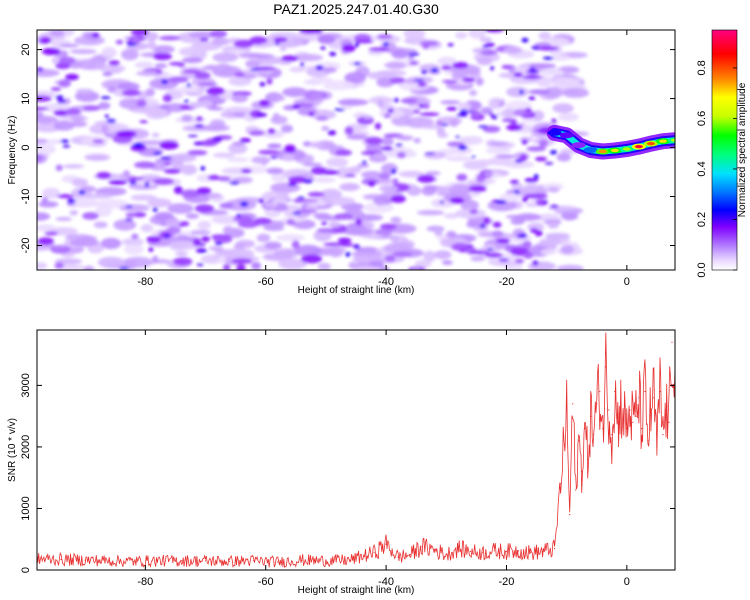  I want to click on x-tick-label: -60, so click(266, 282).